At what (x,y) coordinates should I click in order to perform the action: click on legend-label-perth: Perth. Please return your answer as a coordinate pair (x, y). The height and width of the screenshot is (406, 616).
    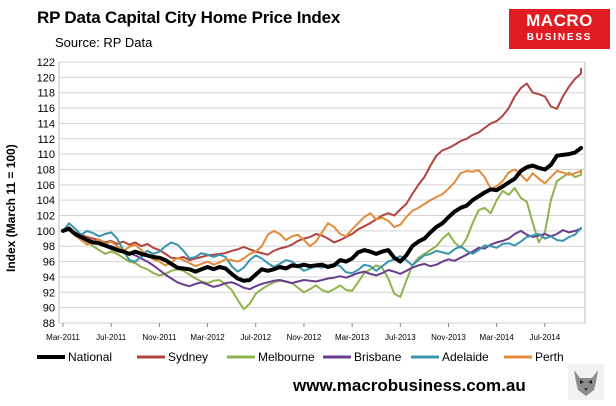
    Looking at the image, I should click on (549, 357).